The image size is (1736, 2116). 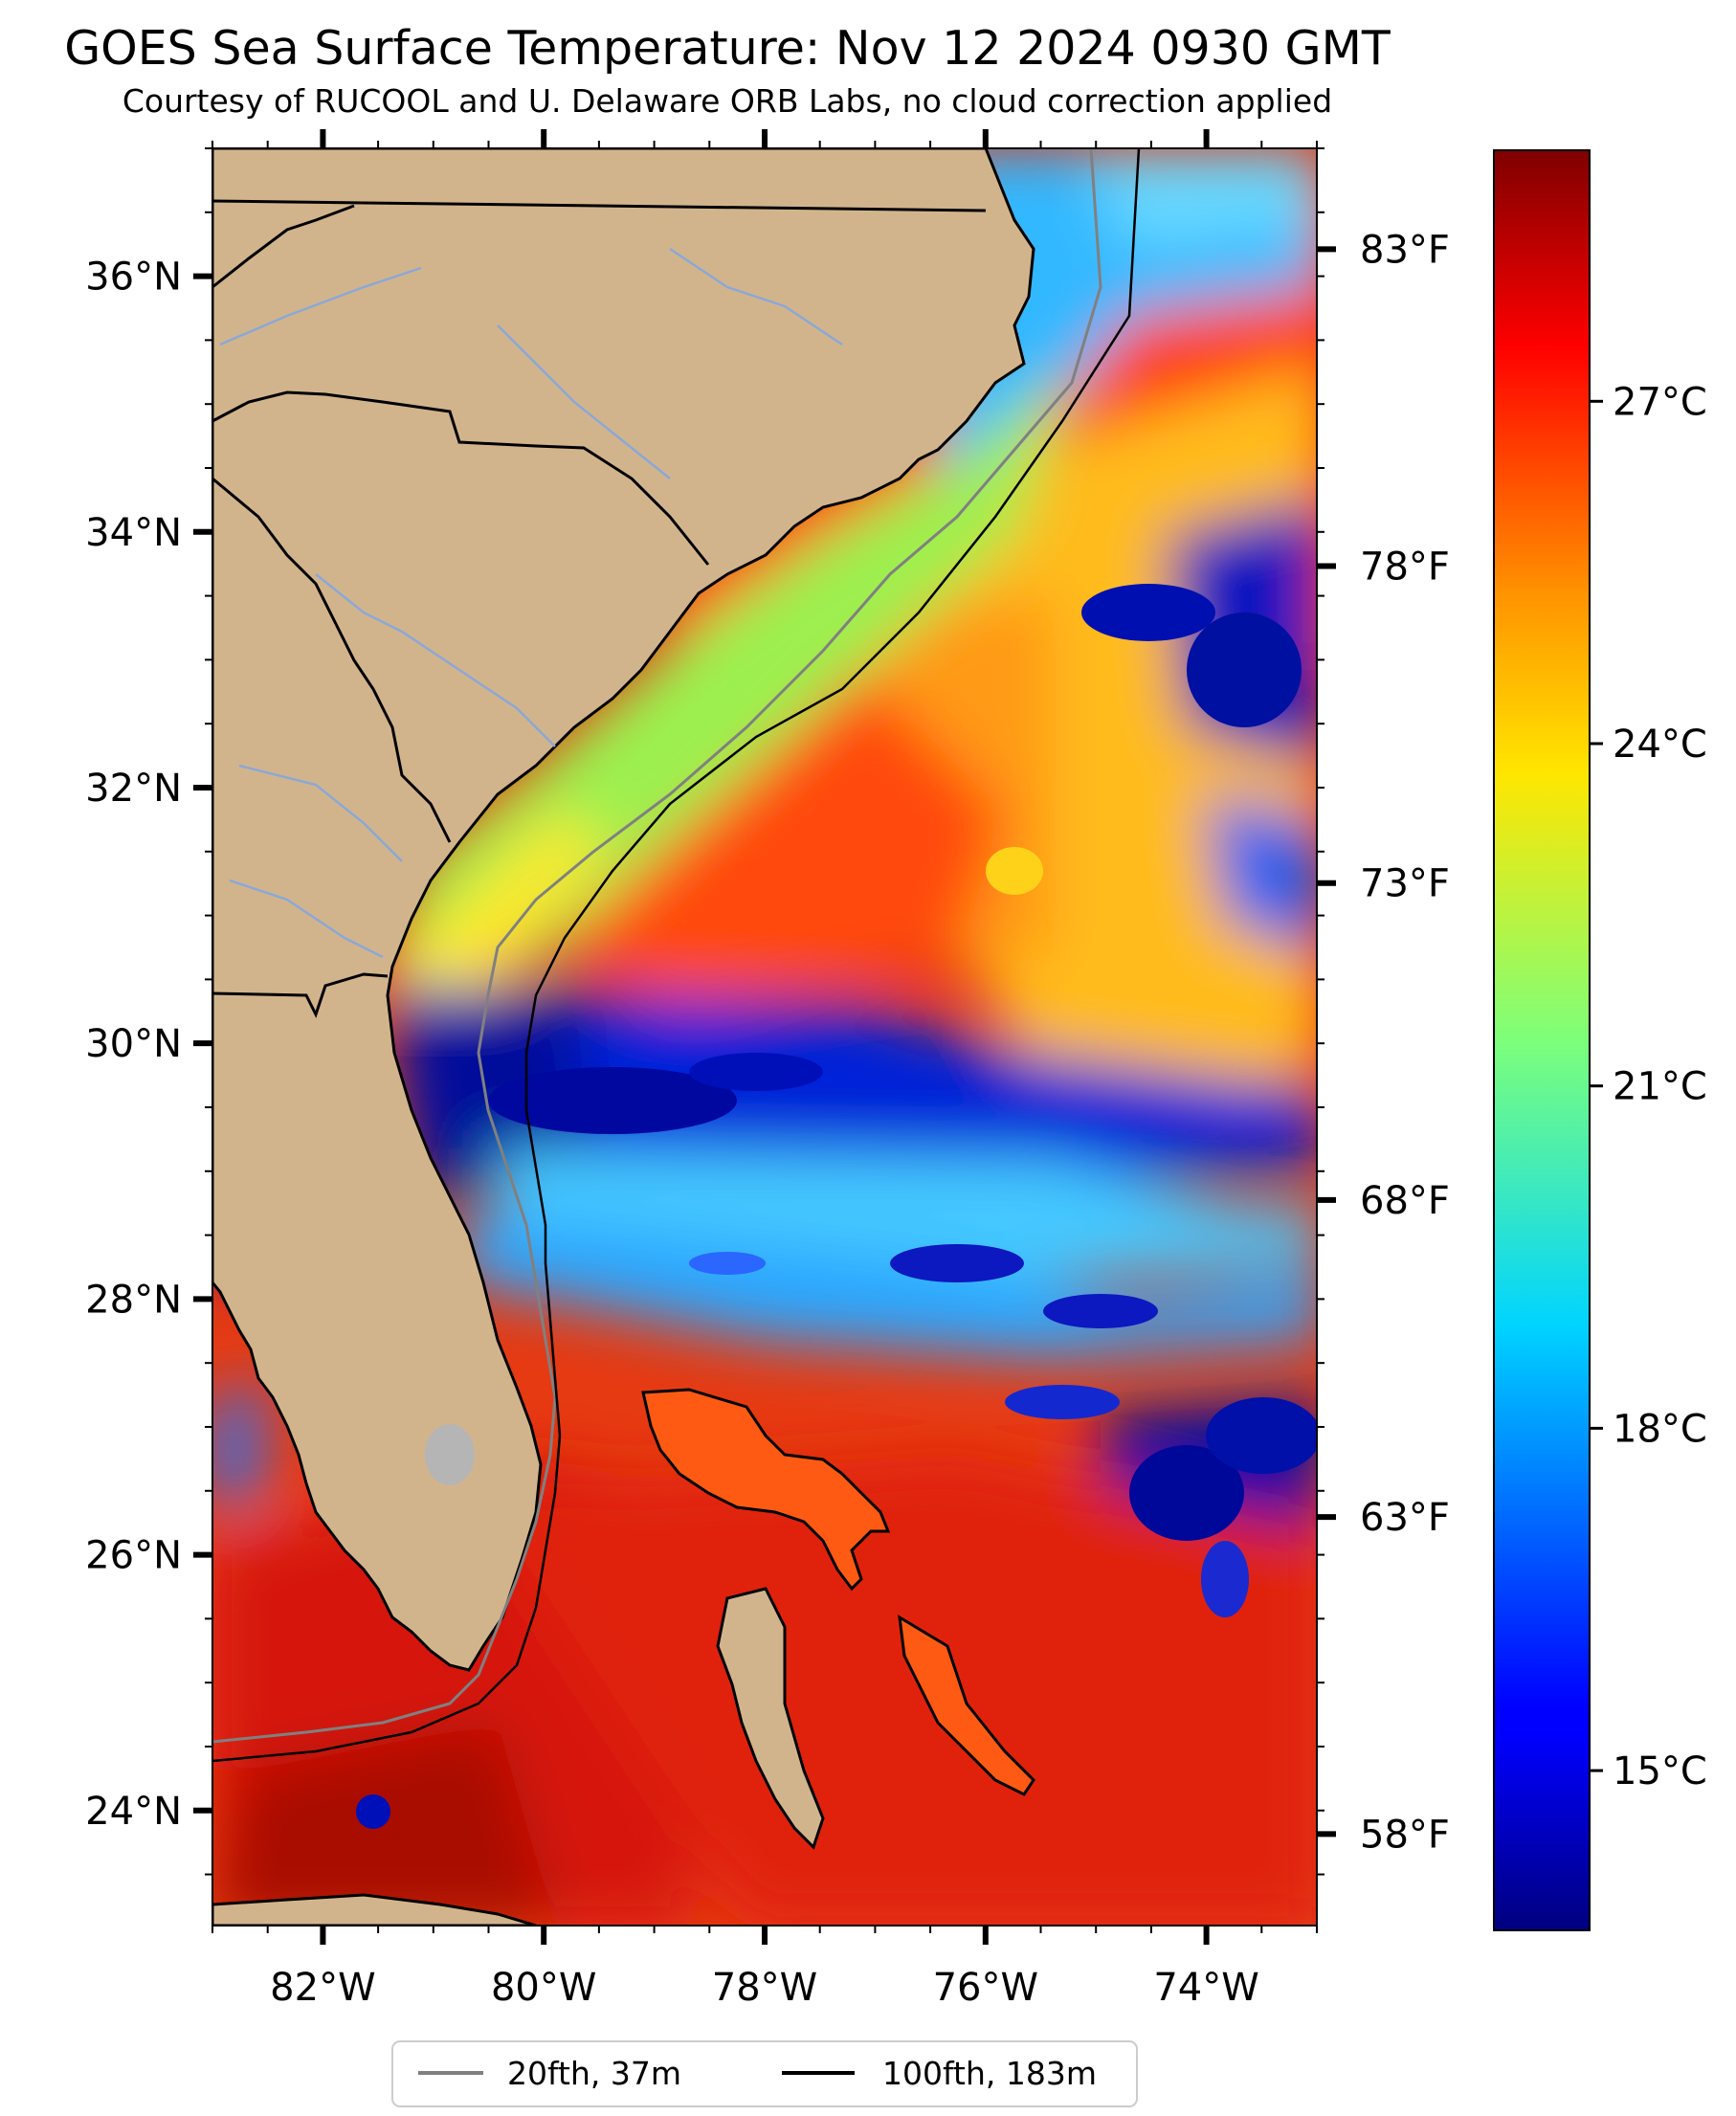 What do you see at coordinates (1405, 1201) in the screenshot?
I see `fahrenheit-tick-label: 68°F` at bounding box center [1405, 1201].